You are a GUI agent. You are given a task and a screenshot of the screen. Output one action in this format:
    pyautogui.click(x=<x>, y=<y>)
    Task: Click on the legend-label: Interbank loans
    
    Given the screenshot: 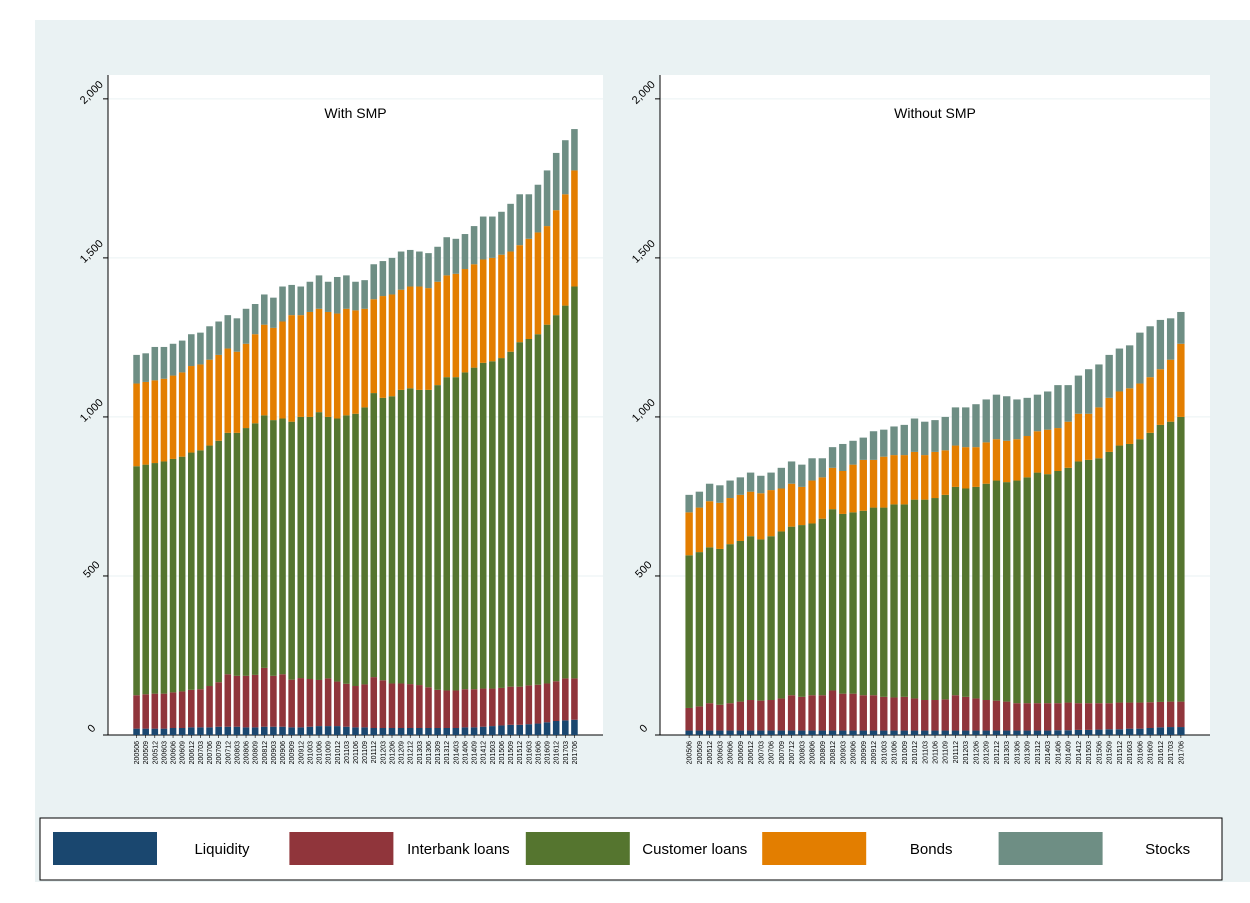 What is the action you would take?
    pyautogui.click(x=458, y=849)
    